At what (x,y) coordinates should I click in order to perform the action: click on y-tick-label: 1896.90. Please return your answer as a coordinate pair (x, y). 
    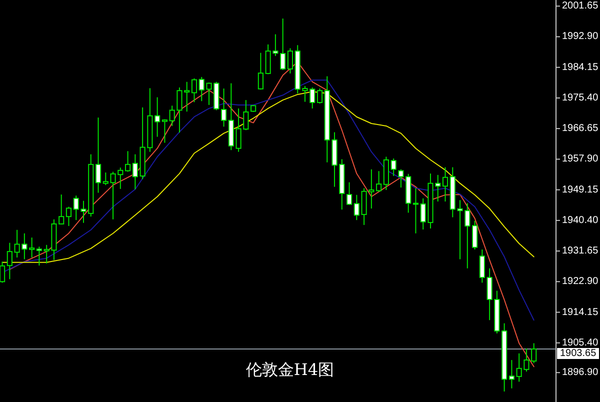
    Looking at the image, I should click on (580, 372).